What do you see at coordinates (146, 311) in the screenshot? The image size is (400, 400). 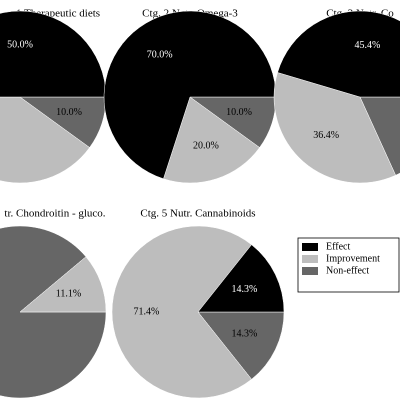 I see `slice-label: 71.4%` at bounding box center [146, 311].